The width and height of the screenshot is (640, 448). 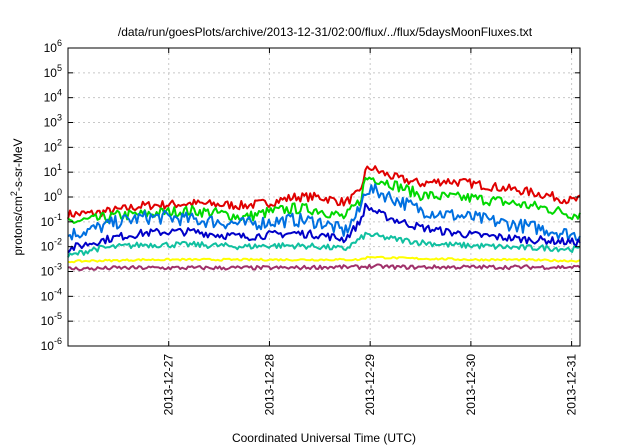 What do you see at coordinates (14, 193) in the screenshot?
I see `y-axis-label-sup: 2` at bounding box center [14, 193].